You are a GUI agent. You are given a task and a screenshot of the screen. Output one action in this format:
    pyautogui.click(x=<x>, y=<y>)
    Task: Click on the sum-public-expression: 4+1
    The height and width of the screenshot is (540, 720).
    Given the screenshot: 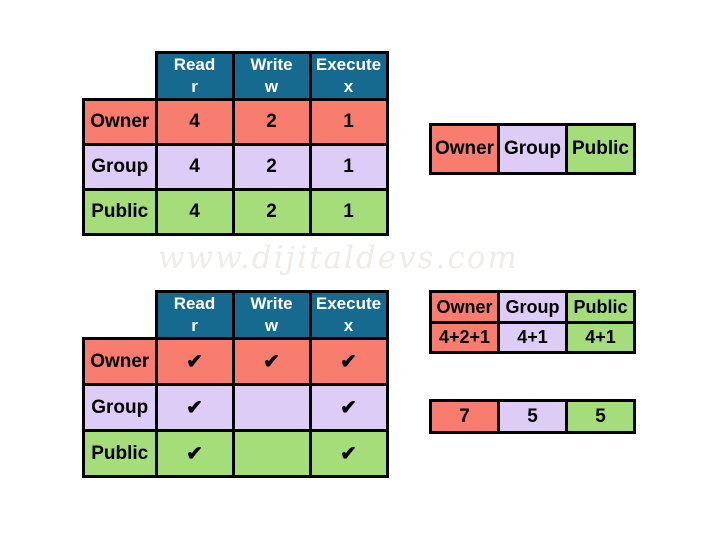 What is the action you would take?
    pyautogui.click(x=600, y=337)
    